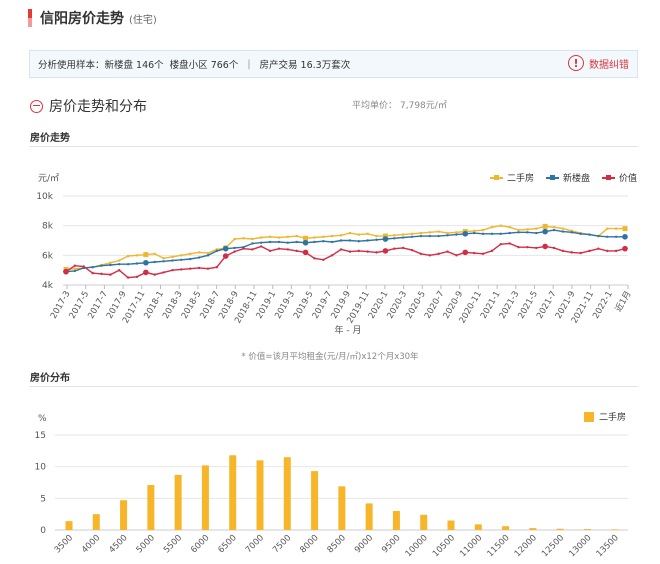 This screenshot has height=564, width=660. I want to click on legend-item-value: 价值, so click(619, 177).